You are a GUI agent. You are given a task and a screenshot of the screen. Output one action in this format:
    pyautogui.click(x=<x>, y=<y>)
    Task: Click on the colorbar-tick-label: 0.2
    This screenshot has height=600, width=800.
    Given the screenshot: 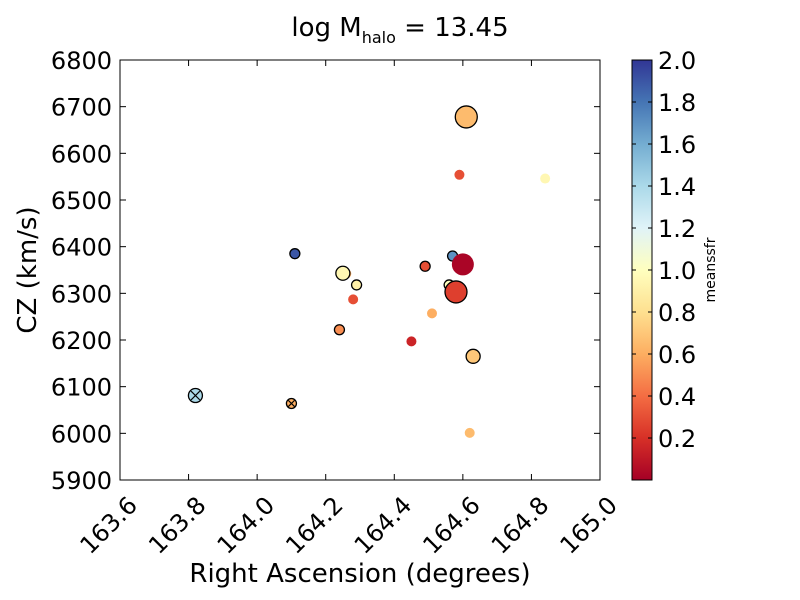 What is the action you would take?
    pyautogui.click(x=677, y=439)
    